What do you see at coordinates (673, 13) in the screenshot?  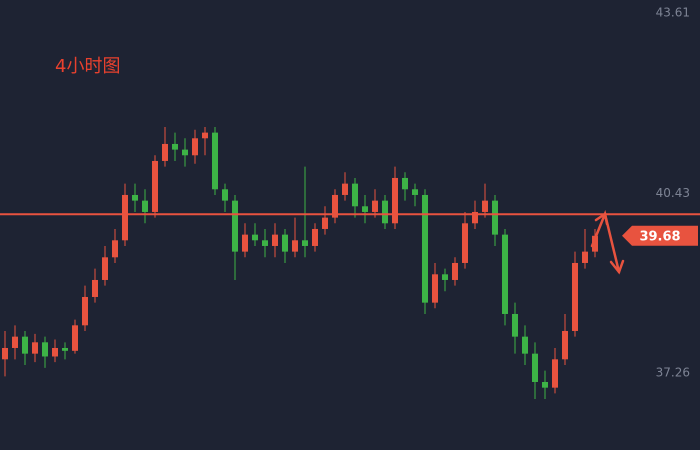 I see `y-tick-label: 43.61` at bounding box center [673, 13].